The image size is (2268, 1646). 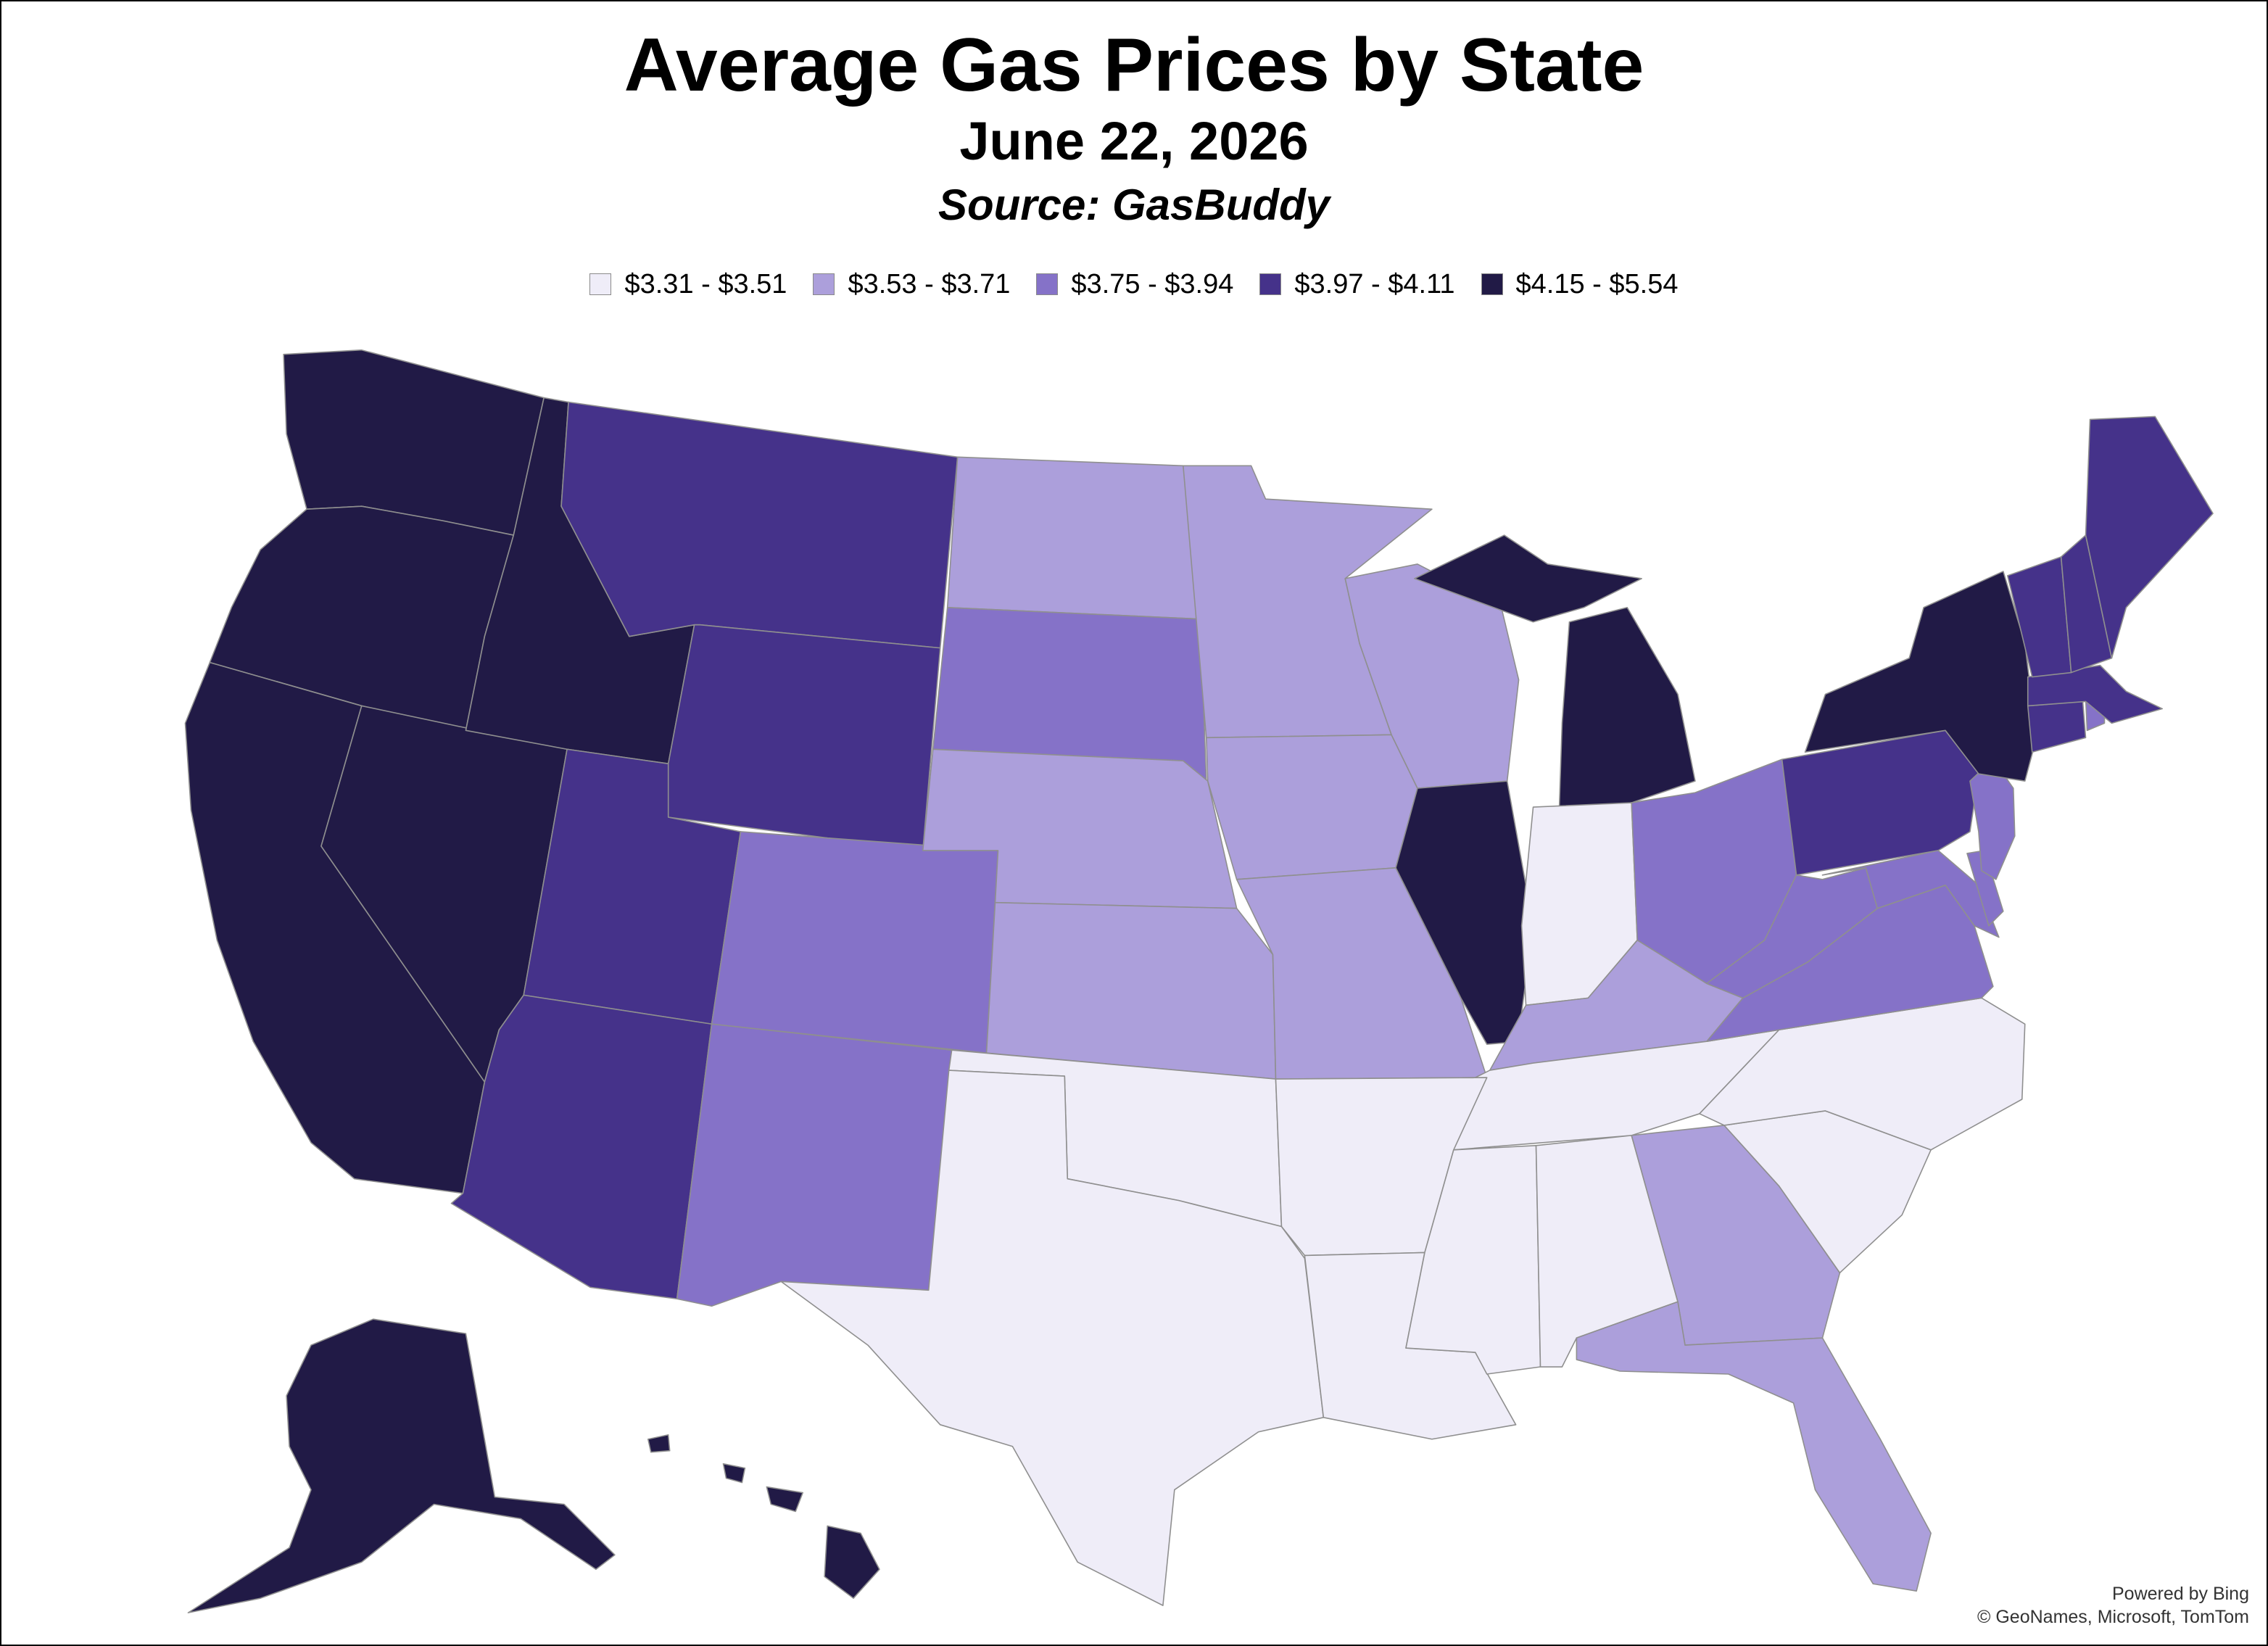 I want to click on map-subtitle: June 22, 2026, so click(x=1134, y=141).